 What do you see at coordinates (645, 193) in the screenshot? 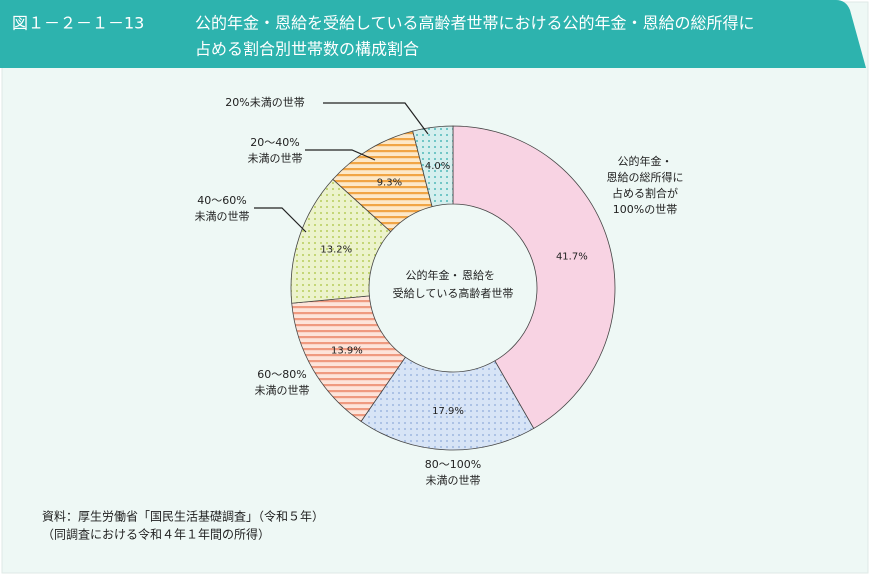
I see `category-label: 占める割合が` at bounding box center [645, 193].